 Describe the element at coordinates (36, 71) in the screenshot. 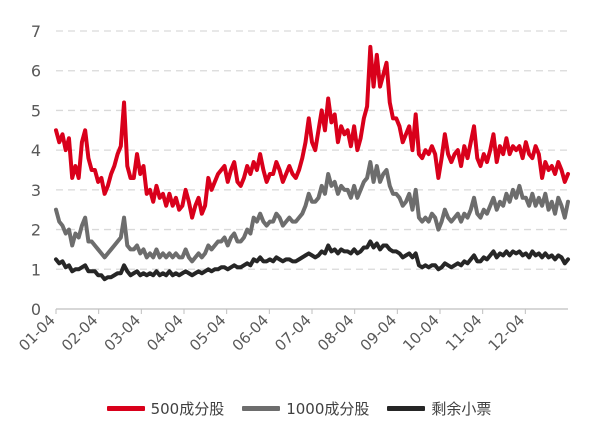

I see `y-tick-label: 6` at that location.